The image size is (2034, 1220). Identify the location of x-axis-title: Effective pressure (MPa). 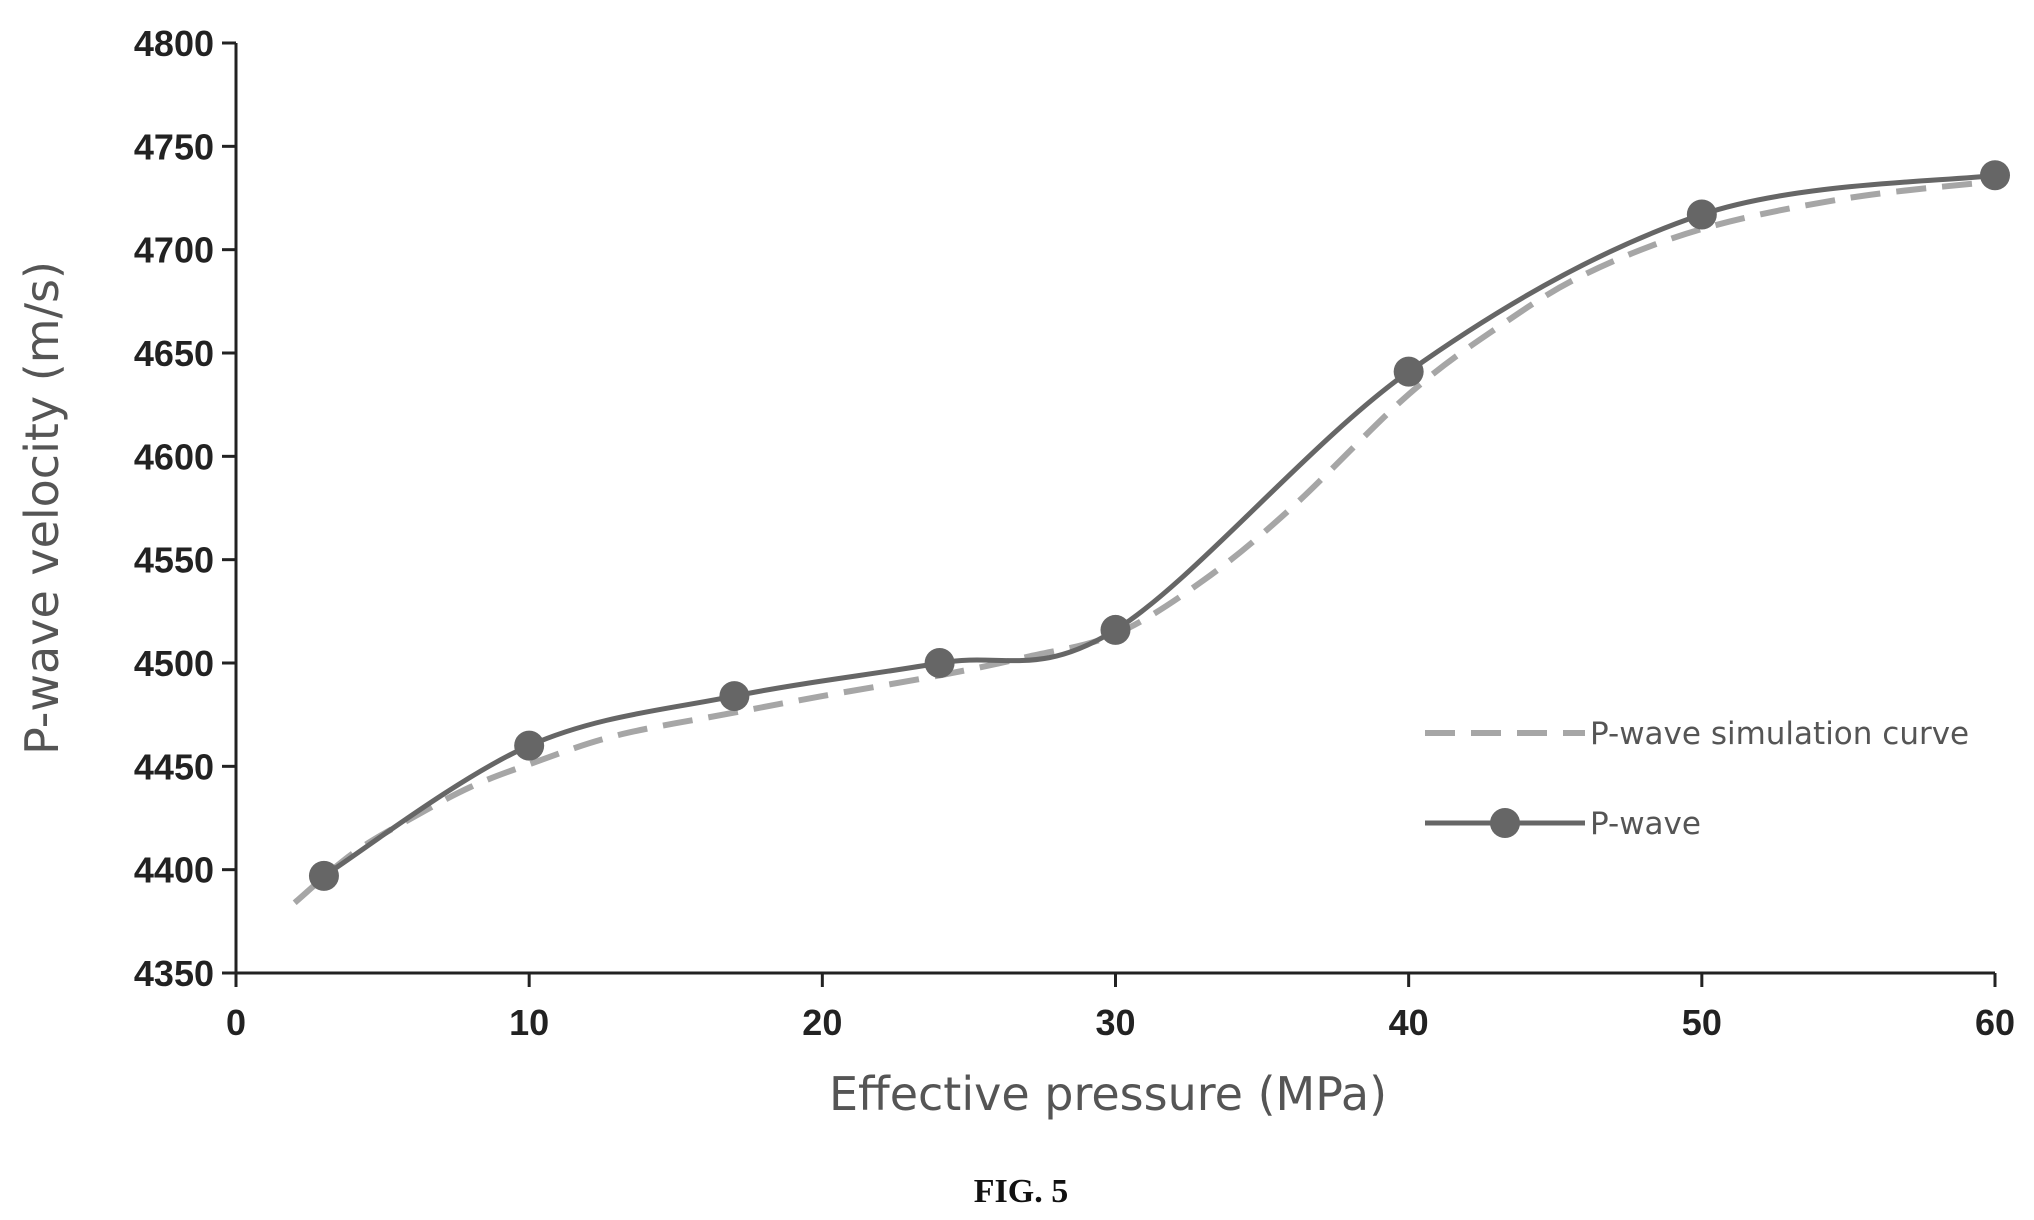
(1108, 1094).